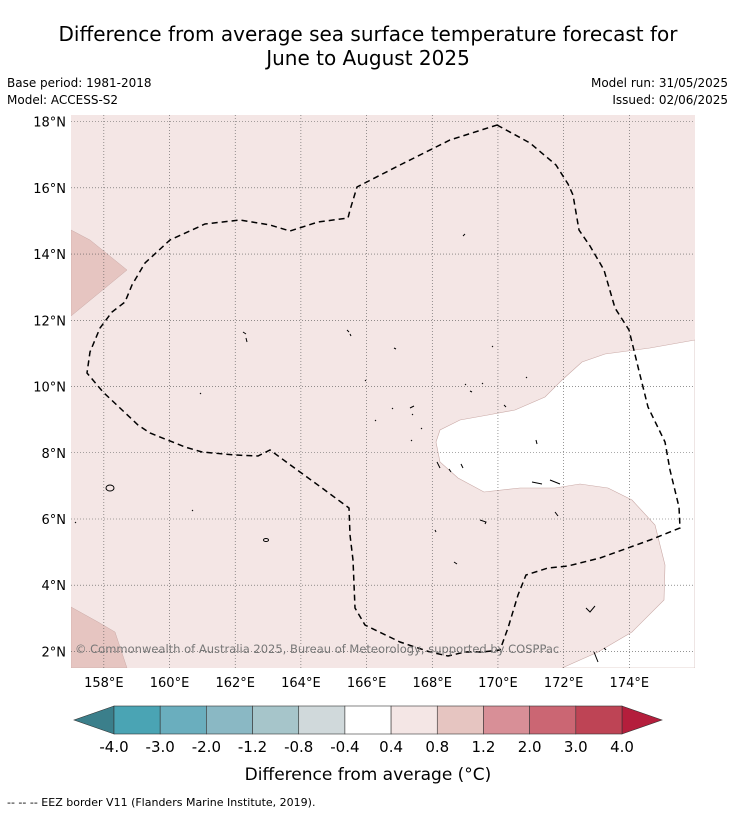 The width and height of the screenshot is (736, 816). Describe the element at coordinates (391, 747) in the screenshot. I see `colorbar-tick-label: 0.4` at that location.